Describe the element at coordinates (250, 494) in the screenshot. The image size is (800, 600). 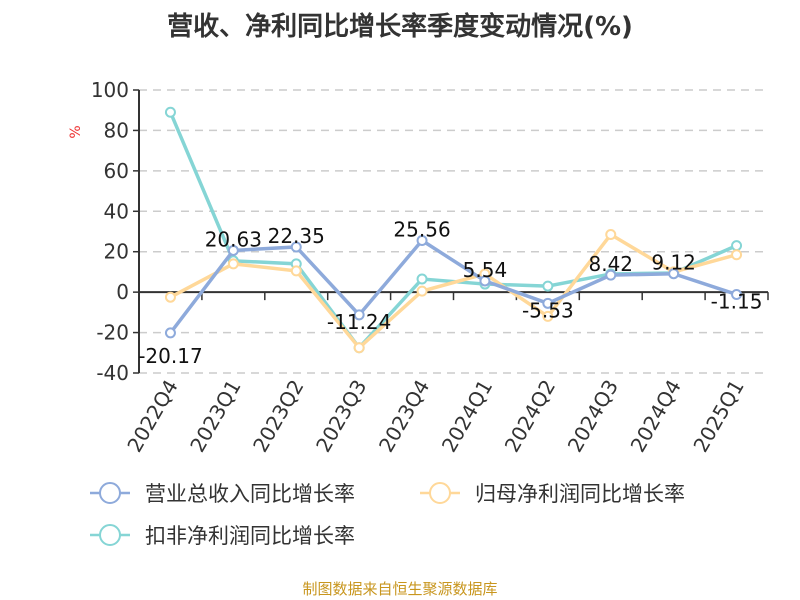
I see `legend-label: 营业总收入同比增长率` at that location.